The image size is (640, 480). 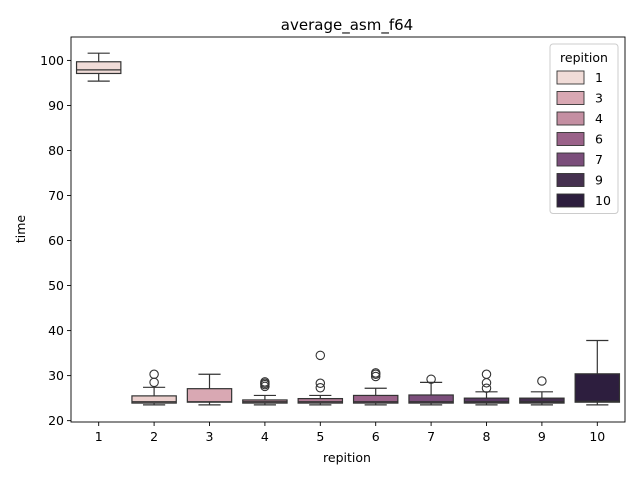 I want to click on y-tick-label: 40, so click(x=56, y=330).